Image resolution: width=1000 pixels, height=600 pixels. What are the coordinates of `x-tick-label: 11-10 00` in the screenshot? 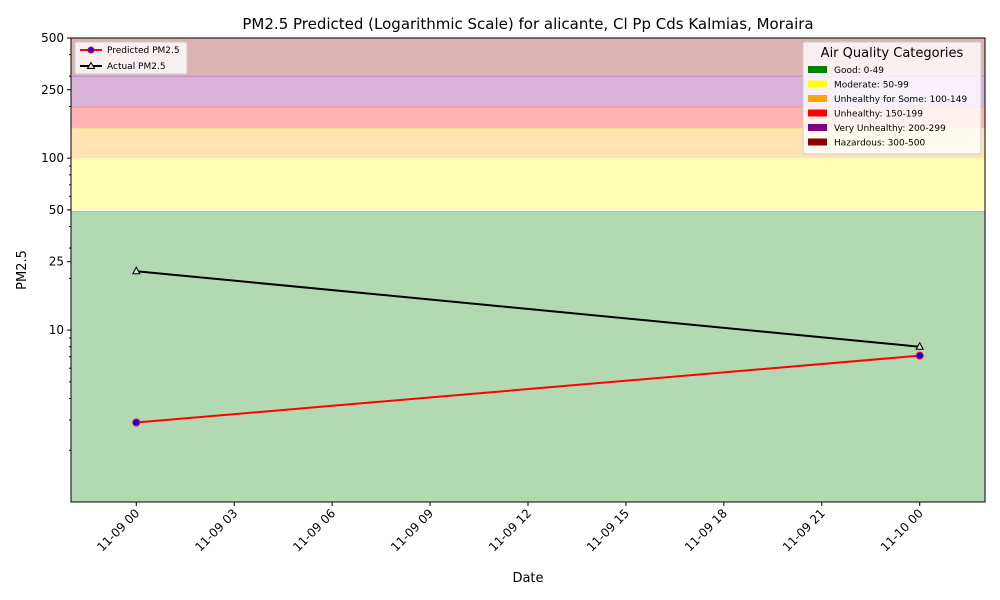 It's located at (902, 530).